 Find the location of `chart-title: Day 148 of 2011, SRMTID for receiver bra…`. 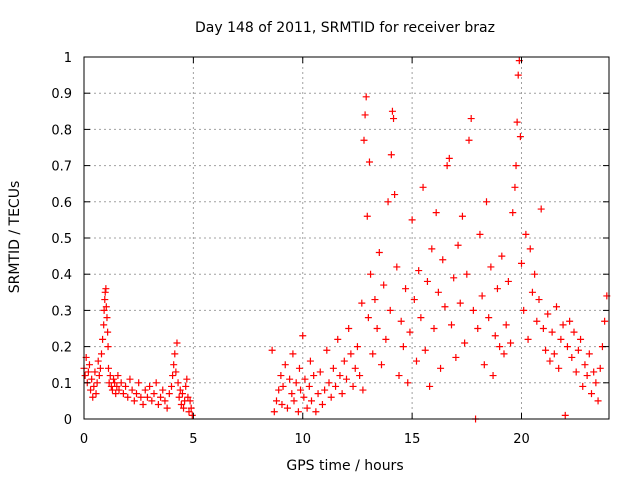

chart-title: Day 148 of 2011, SRMTID for receiver bra… is located at coordinates (345, 28).